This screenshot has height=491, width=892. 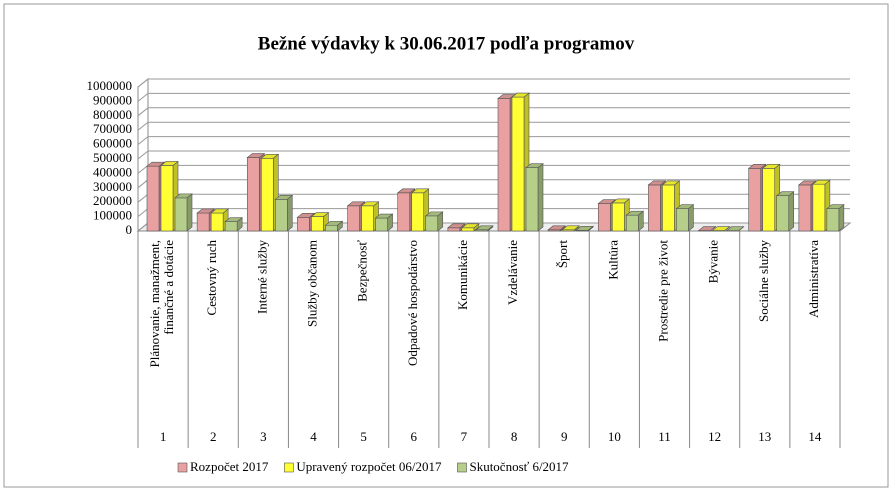 I want to click on x-tick-label: Odpadové hospodárstvo, so click(x=412, y=303).